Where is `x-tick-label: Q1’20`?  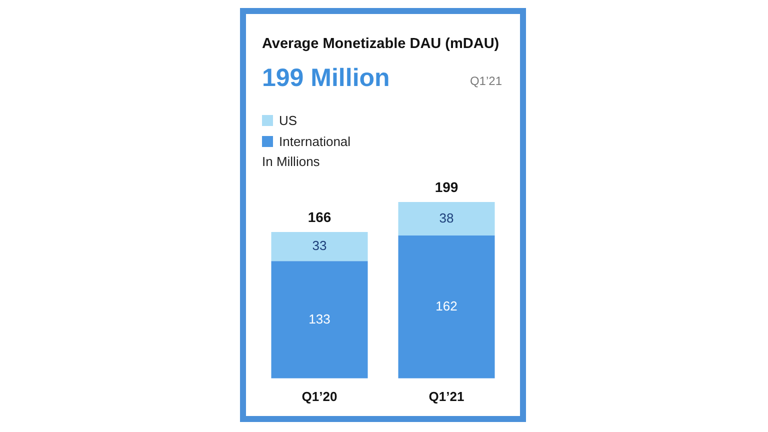
x-tick-label: Q1’20 is located at coordinates (320, 396).